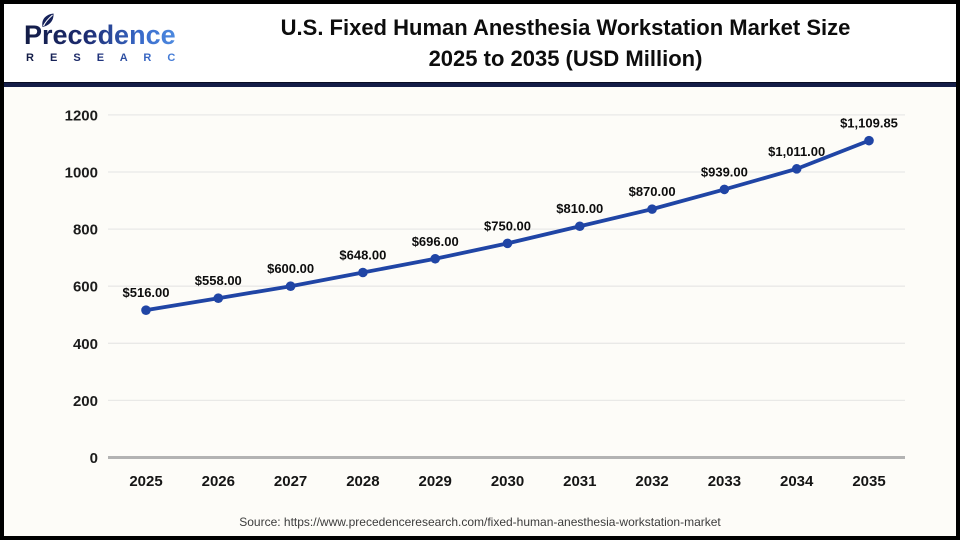 The height and width of the screenshot is (540, 960). I want to click on y-axis-tick: 400, so click(85, 344).